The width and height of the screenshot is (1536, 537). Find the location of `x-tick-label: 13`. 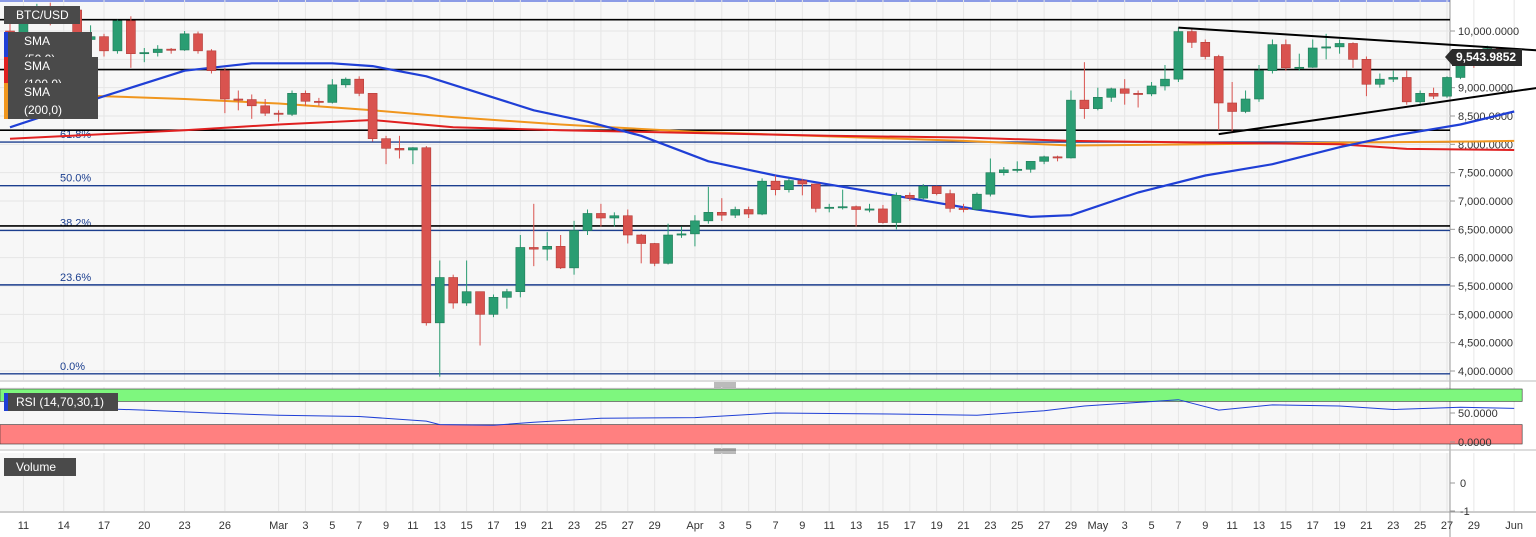

x-tick-label: 13 is located at coordinates (1259, 526).